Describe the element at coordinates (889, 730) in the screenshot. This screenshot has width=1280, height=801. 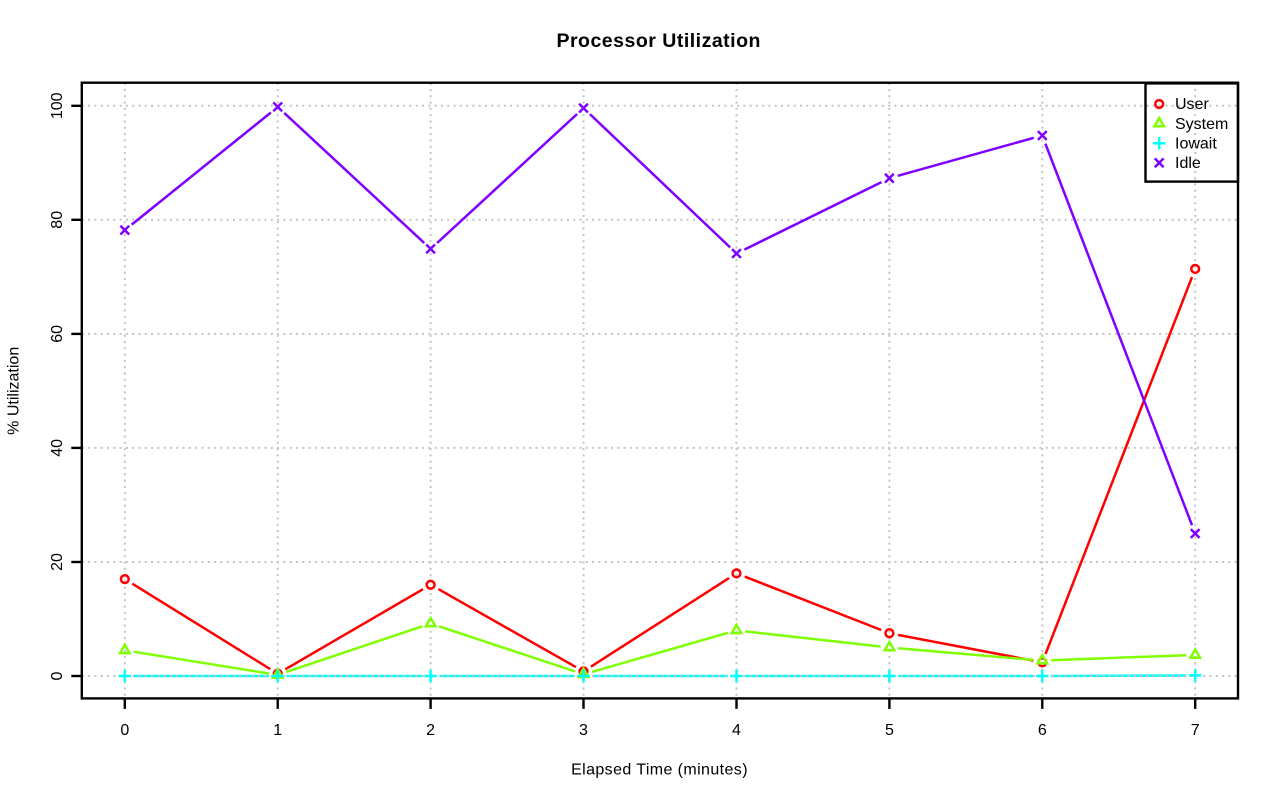
I see `svg-text: 5` at that location.